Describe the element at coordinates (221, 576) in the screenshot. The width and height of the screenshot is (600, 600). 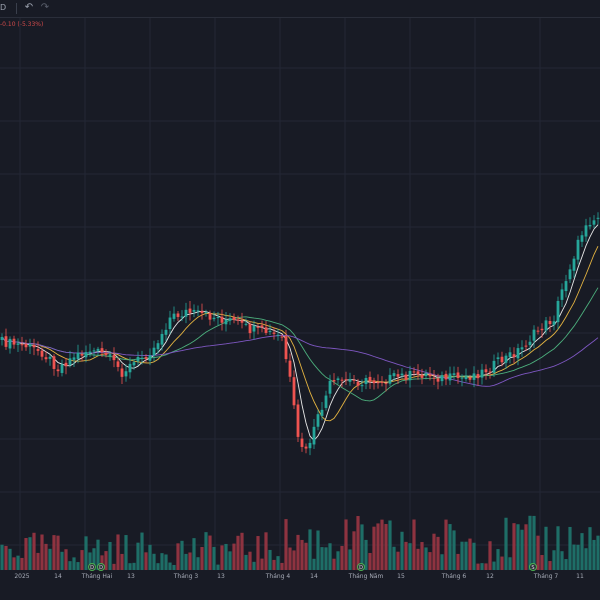
I see `x-tick-label: 13` at that location.